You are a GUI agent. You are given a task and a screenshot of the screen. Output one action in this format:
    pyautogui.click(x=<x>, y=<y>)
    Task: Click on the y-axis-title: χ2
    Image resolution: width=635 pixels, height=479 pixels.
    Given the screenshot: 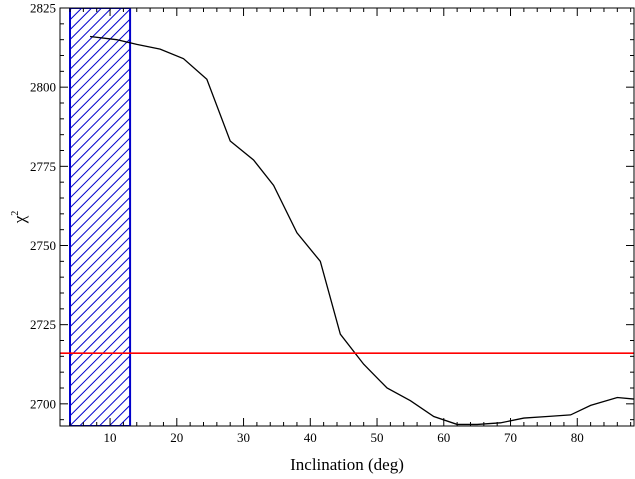 What is the action you would take?
    pyautogui.click(x=19, y=218)
    